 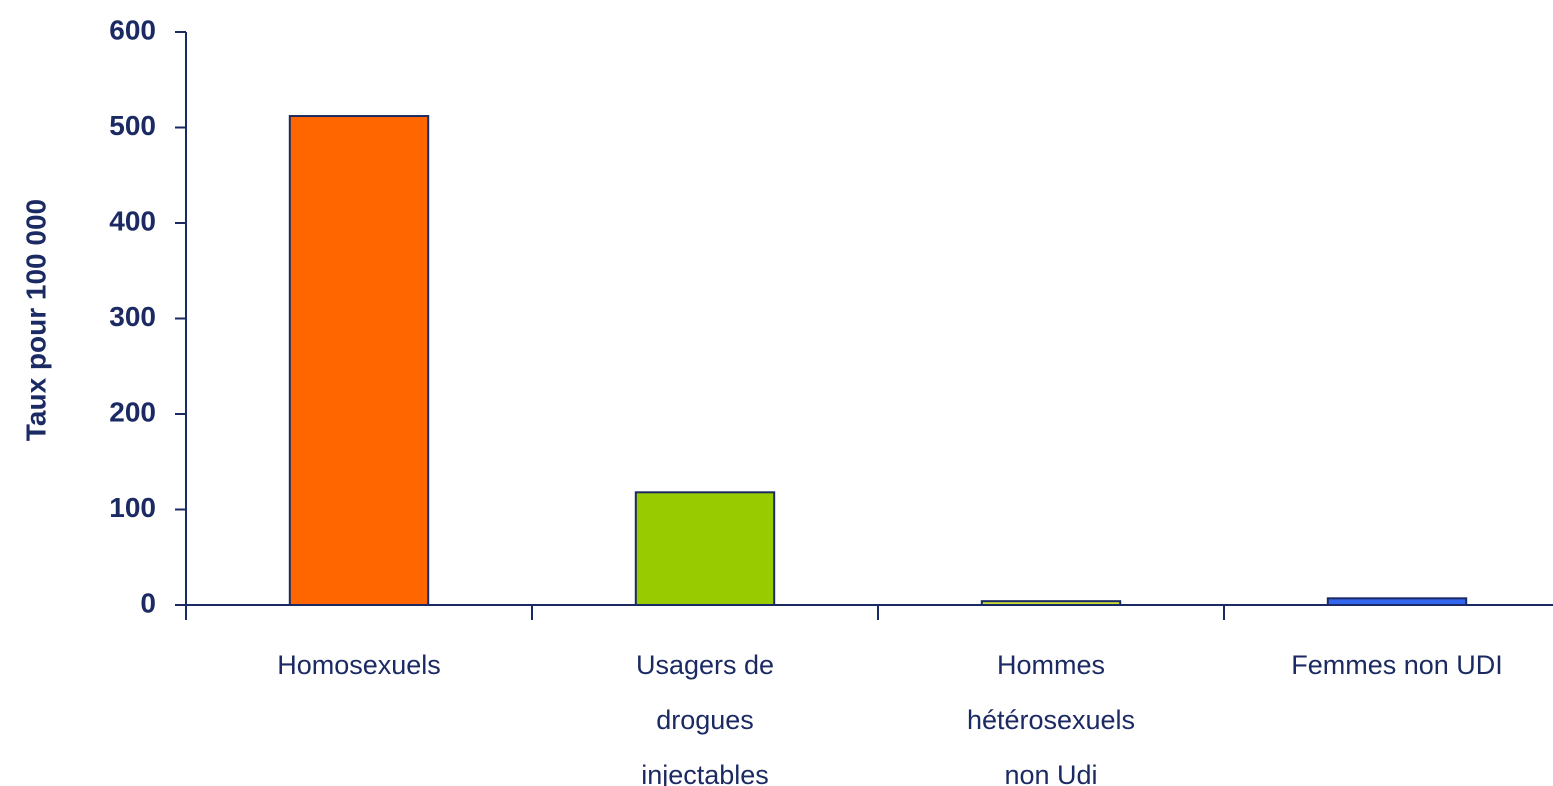 What do you see at coordinates (359, 665) in the screenshot?
I see `x-tick-label: Homosexuels` at bounding box center [359, 665].